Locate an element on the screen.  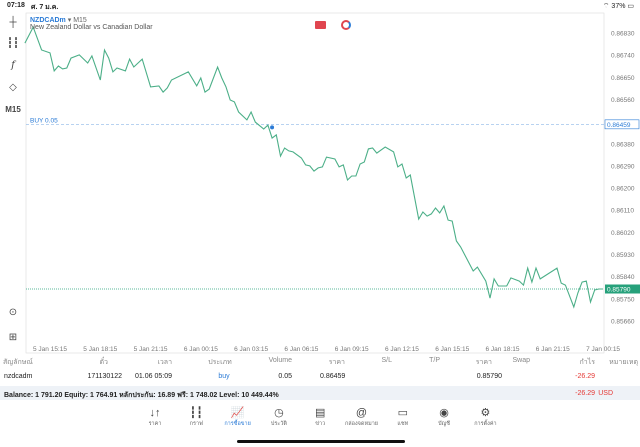
x-tick-label: 6 Jan 21:15 is located at coordinates (553, 349).